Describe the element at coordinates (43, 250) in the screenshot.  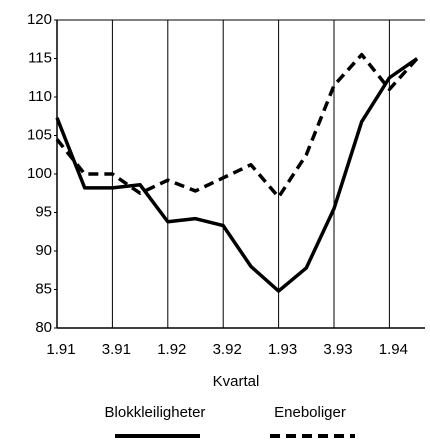
I see `y-tick-label: 90` at that location.